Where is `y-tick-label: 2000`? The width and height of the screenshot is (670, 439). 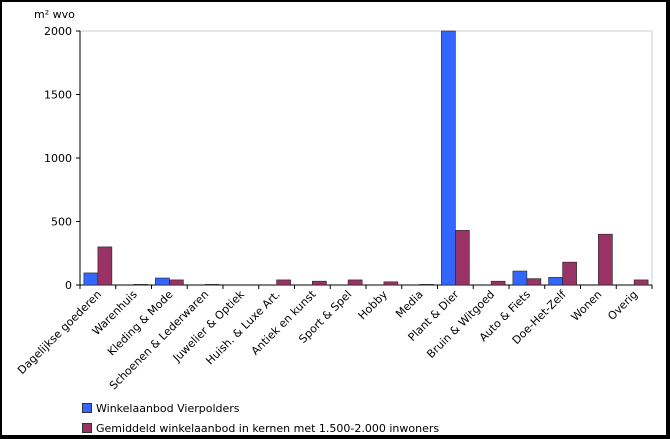
y-tick-label: 2000 is located at coordinates (58, 31).